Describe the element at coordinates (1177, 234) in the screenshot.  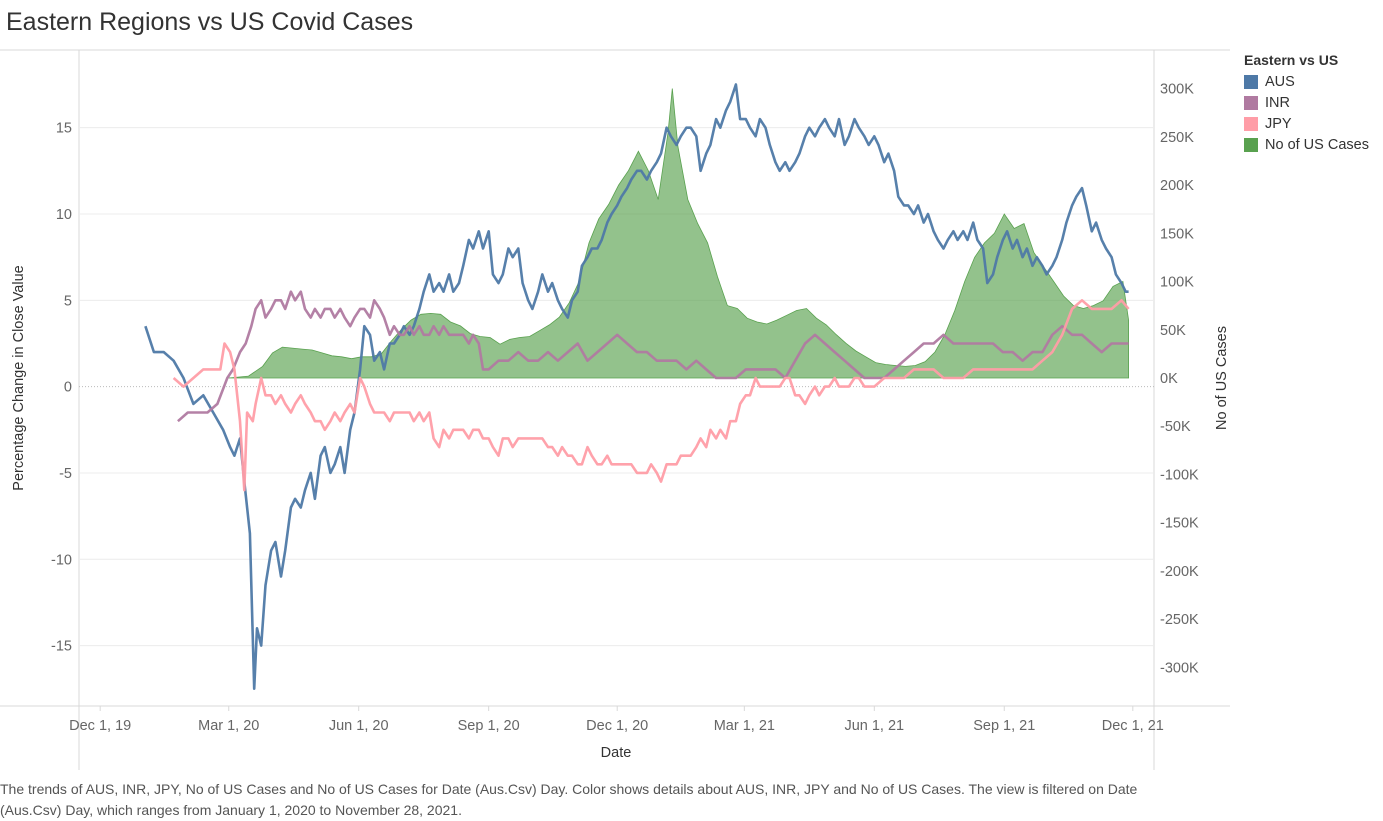
I see `y-right-tick-label: 150K` at that location.